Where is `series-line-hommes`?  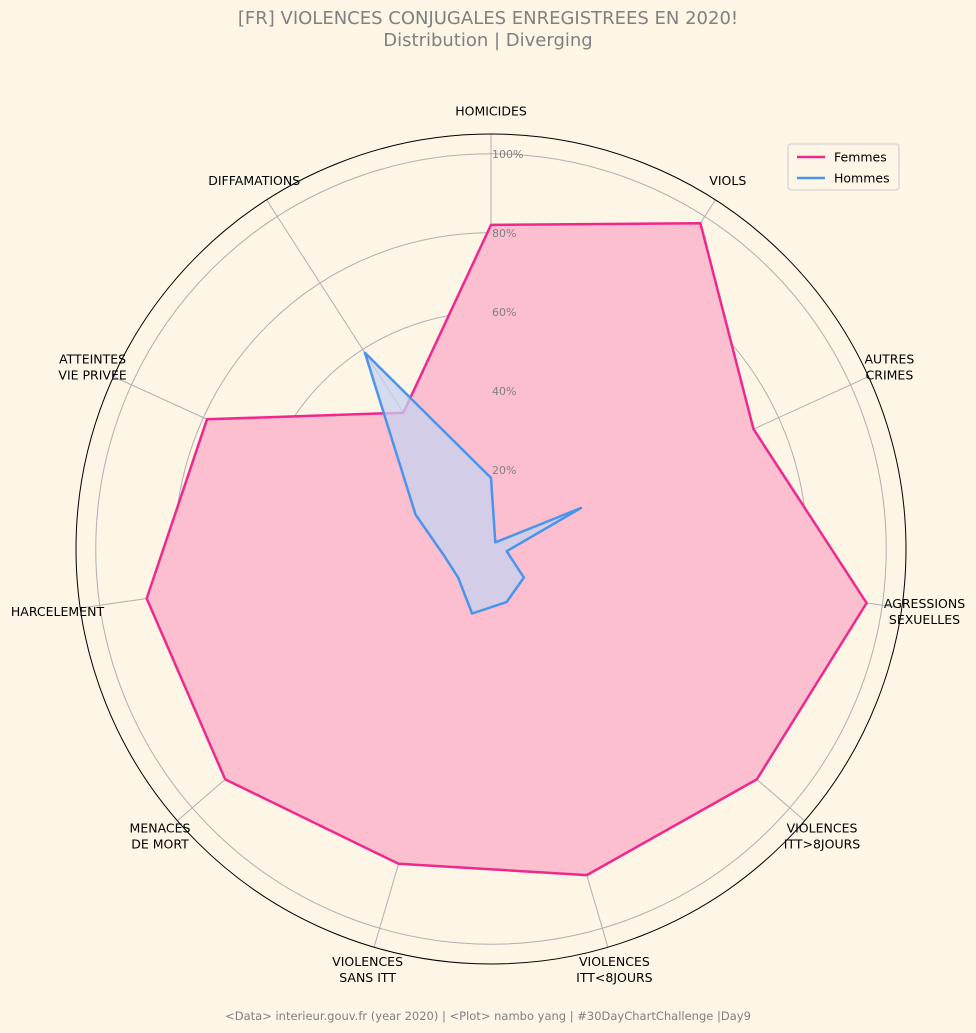 series-line-hommes is located at coordinates (473, 483).